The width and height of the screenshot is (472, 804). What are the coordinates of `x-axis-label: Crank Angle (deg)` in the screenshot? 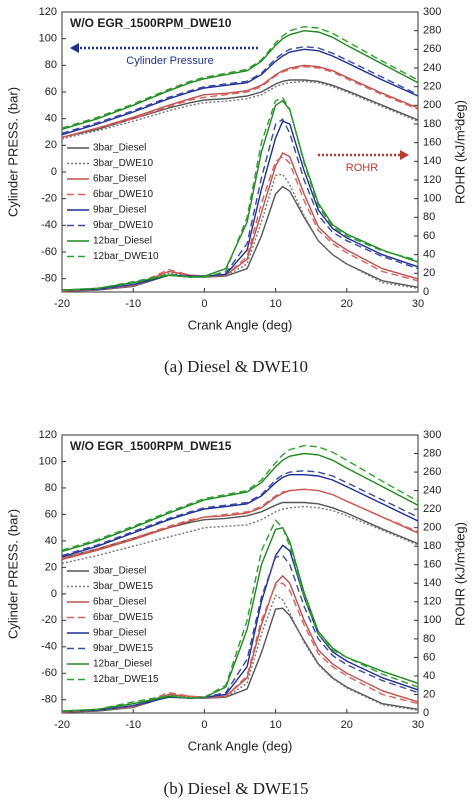 It's located at (240, 324).